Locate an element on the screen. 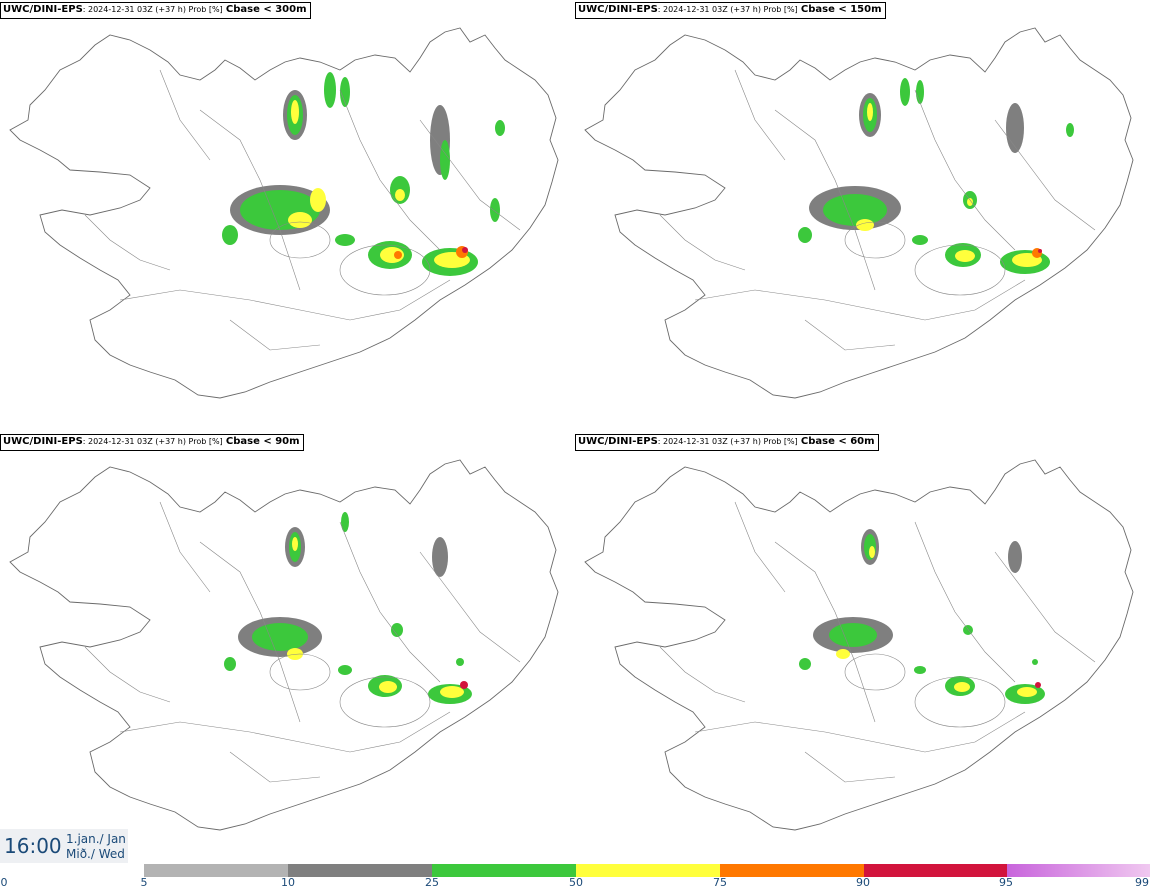  legend-label-75: 75 is located at coordinates (720, 882).